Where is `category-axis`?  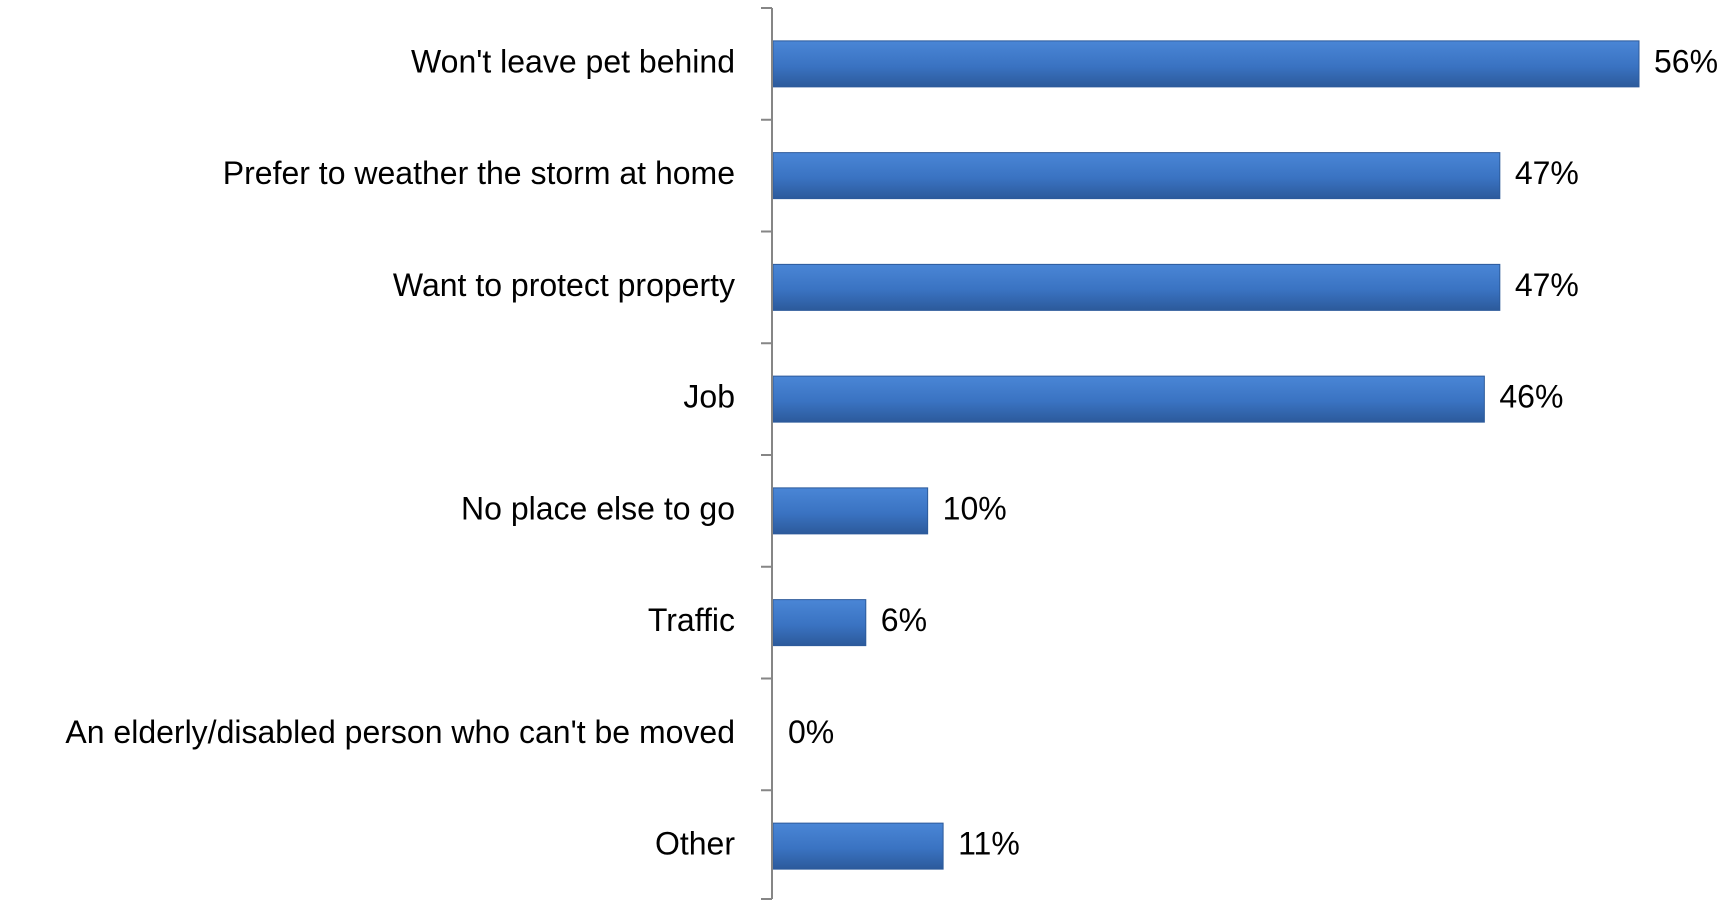 category-axis is located at coordinates (767, 453).